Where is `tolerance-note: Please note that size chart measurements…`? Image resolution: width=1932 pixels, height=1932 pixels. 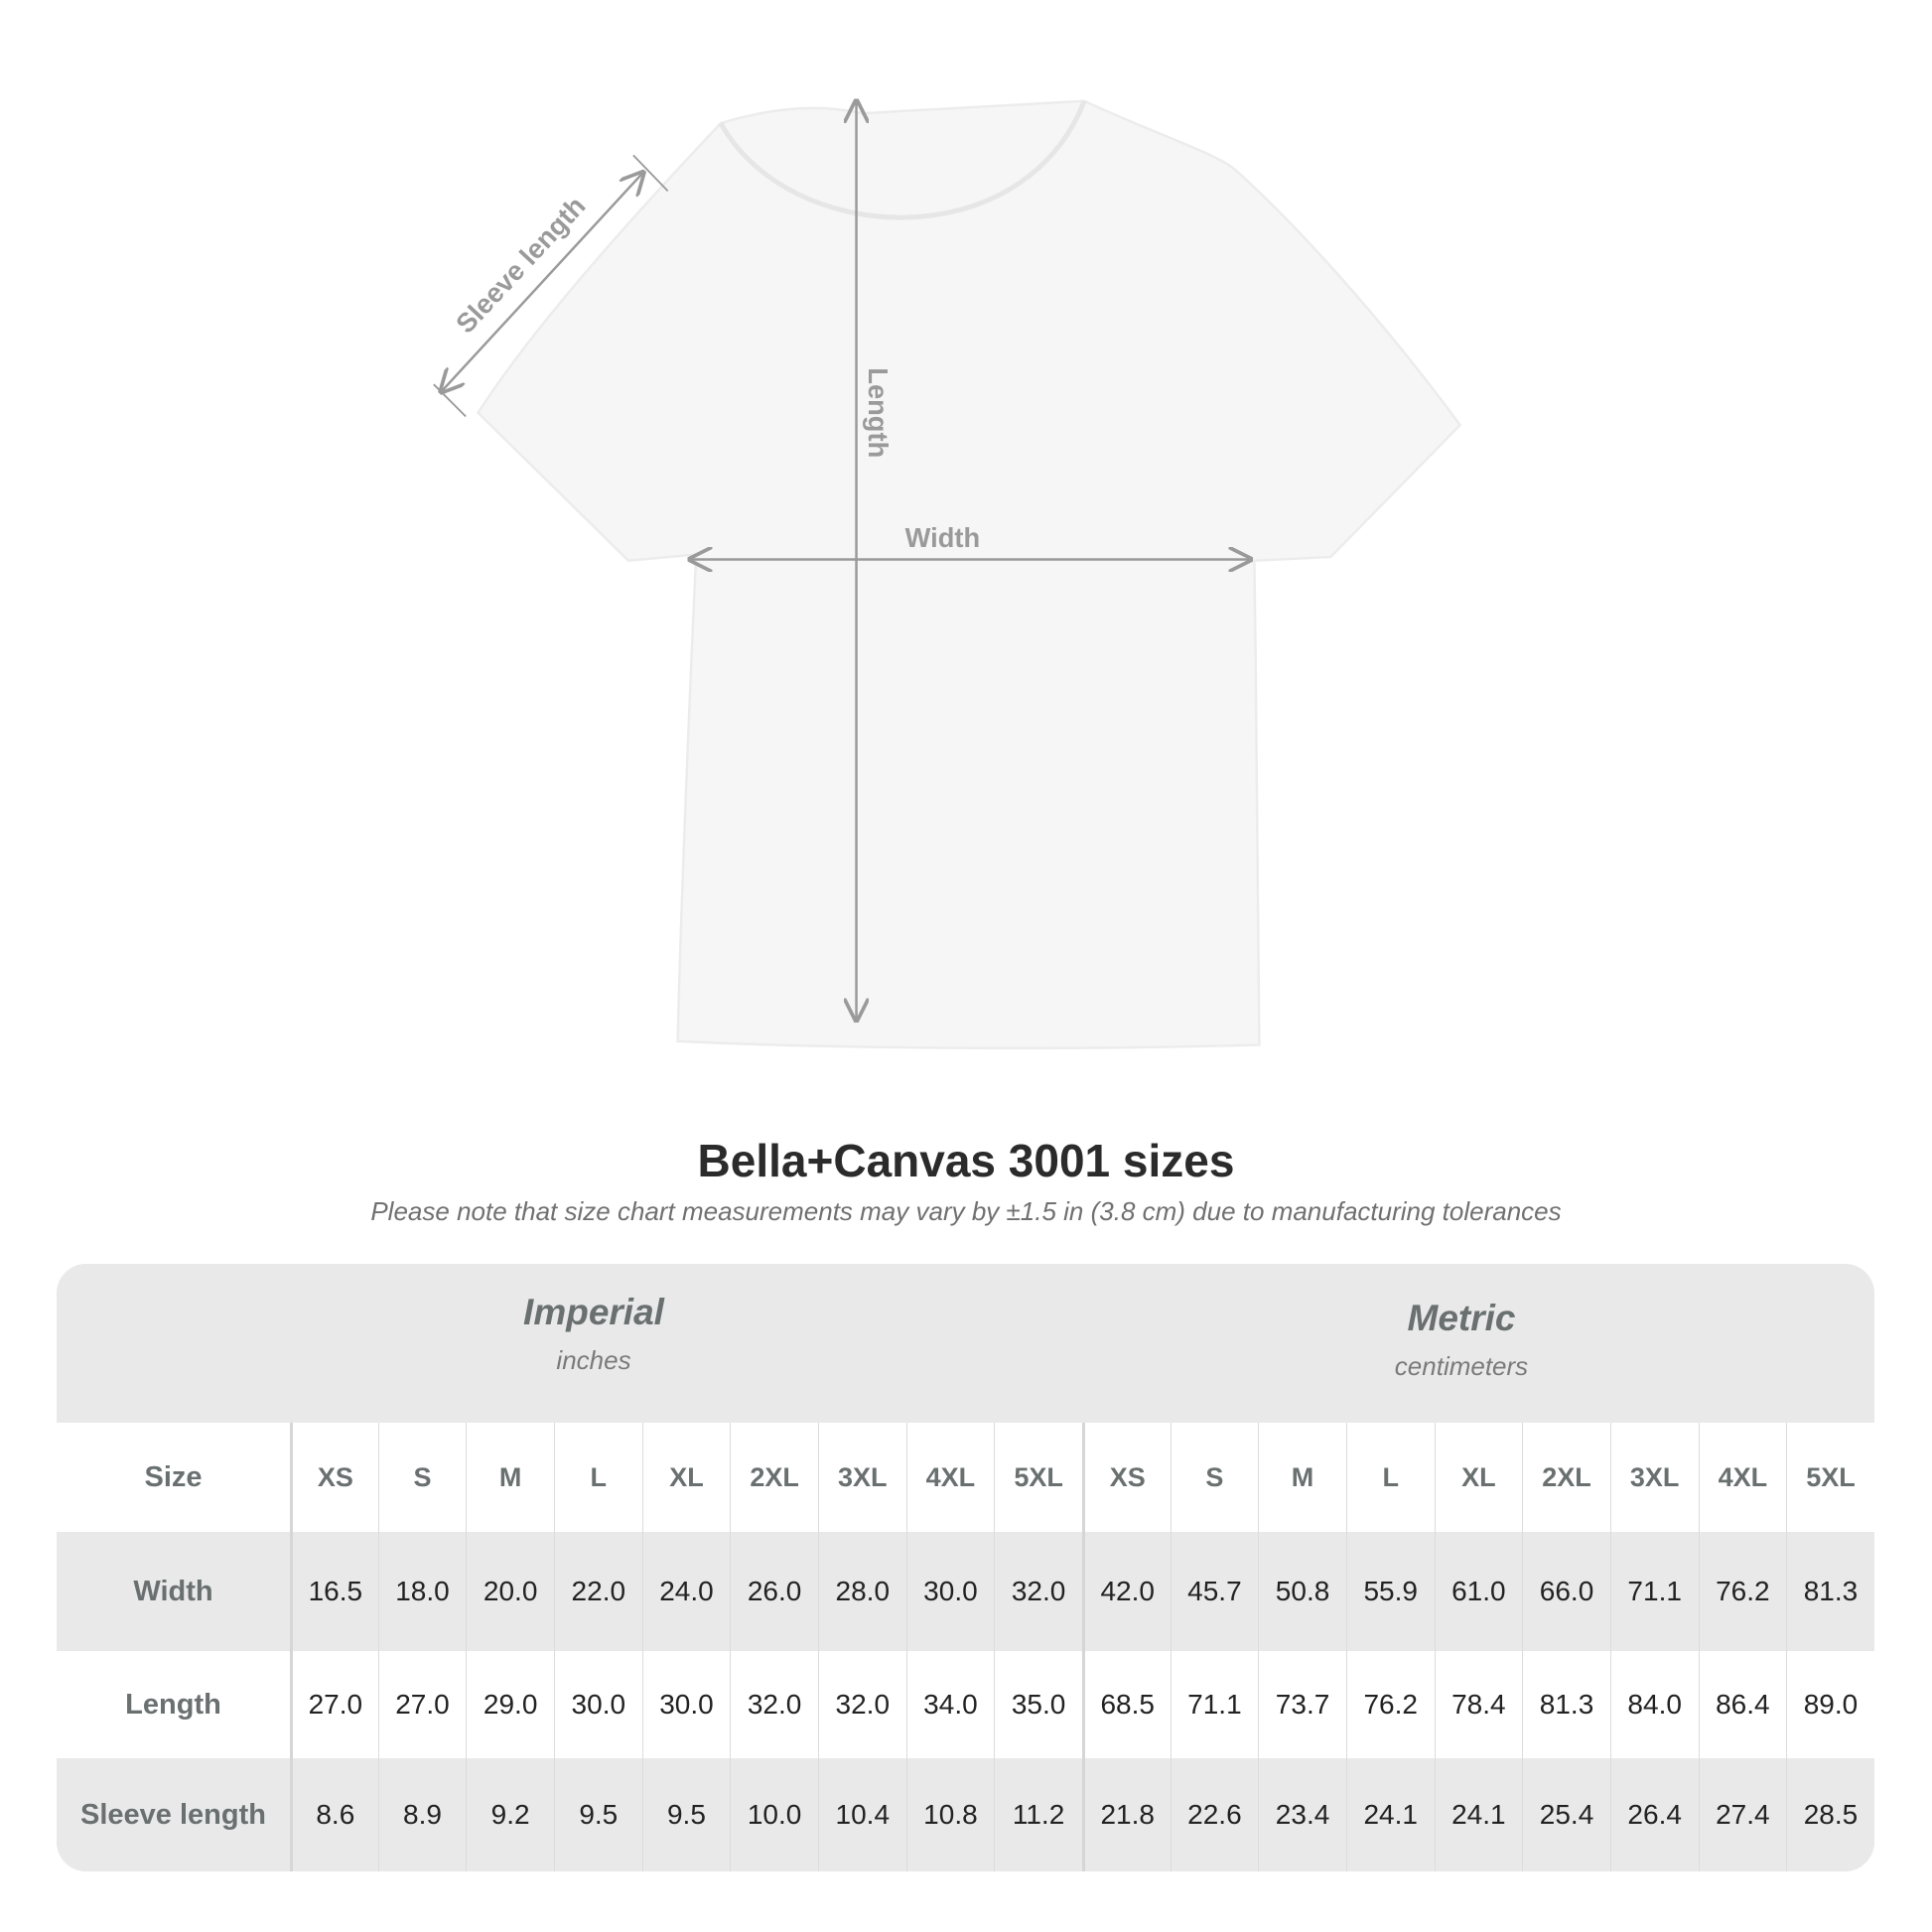
tolerance-note: Please note that size chart measurements… is located at coordinates (966, 1211).